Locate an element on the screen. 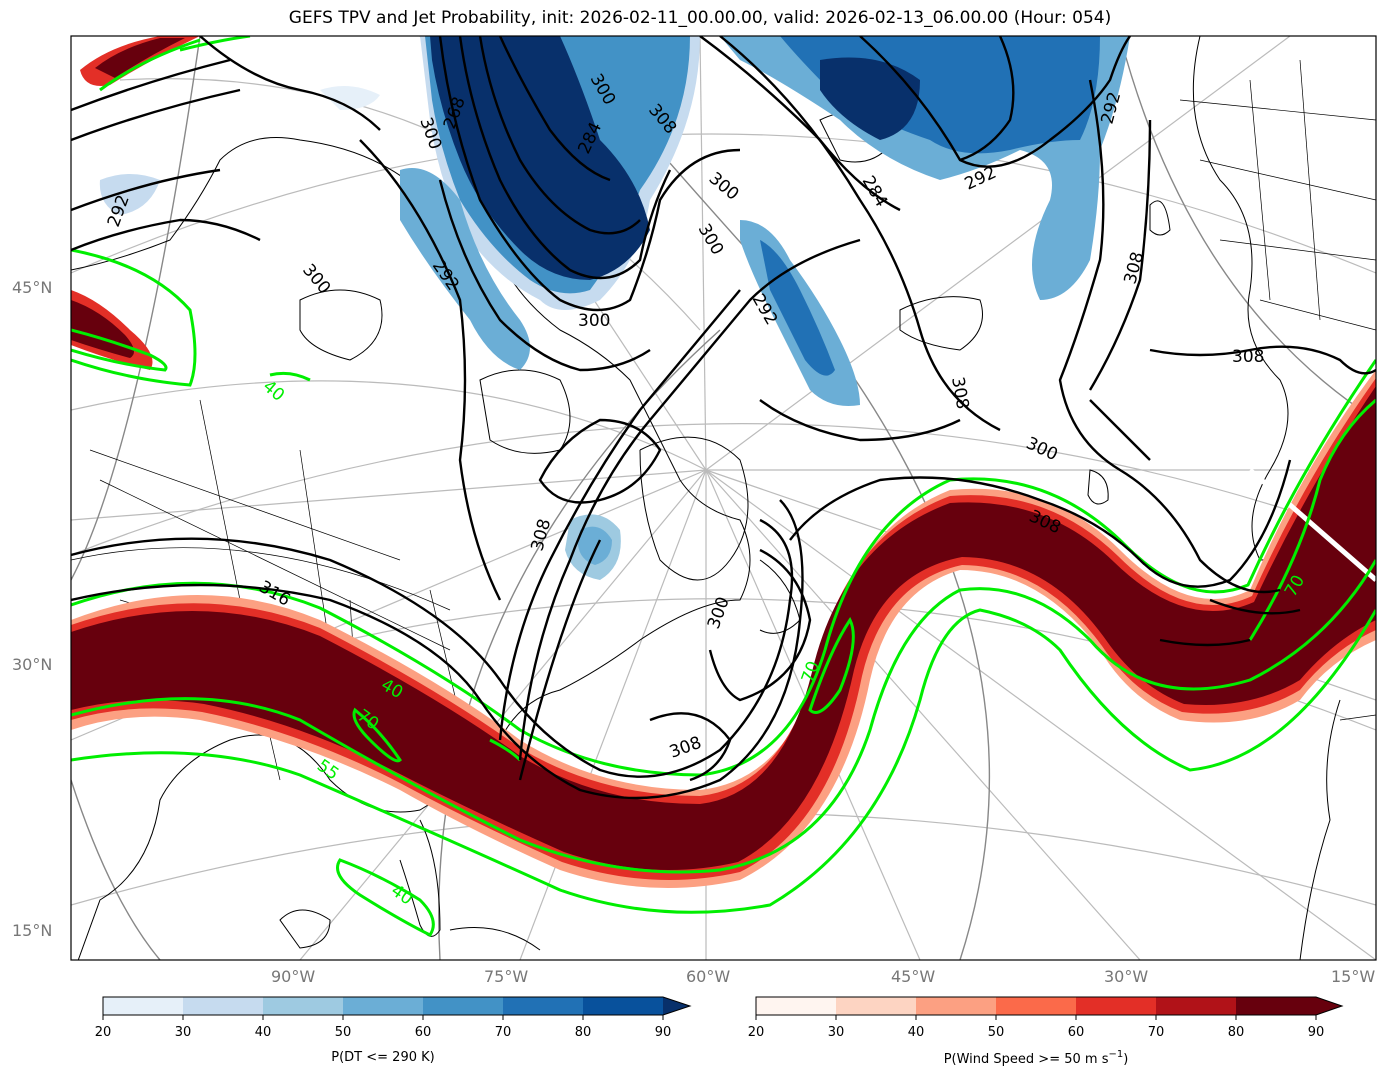 The image size is (1400, 1084). lon-label-45w: 45°W is located at coordinates (913, 976).